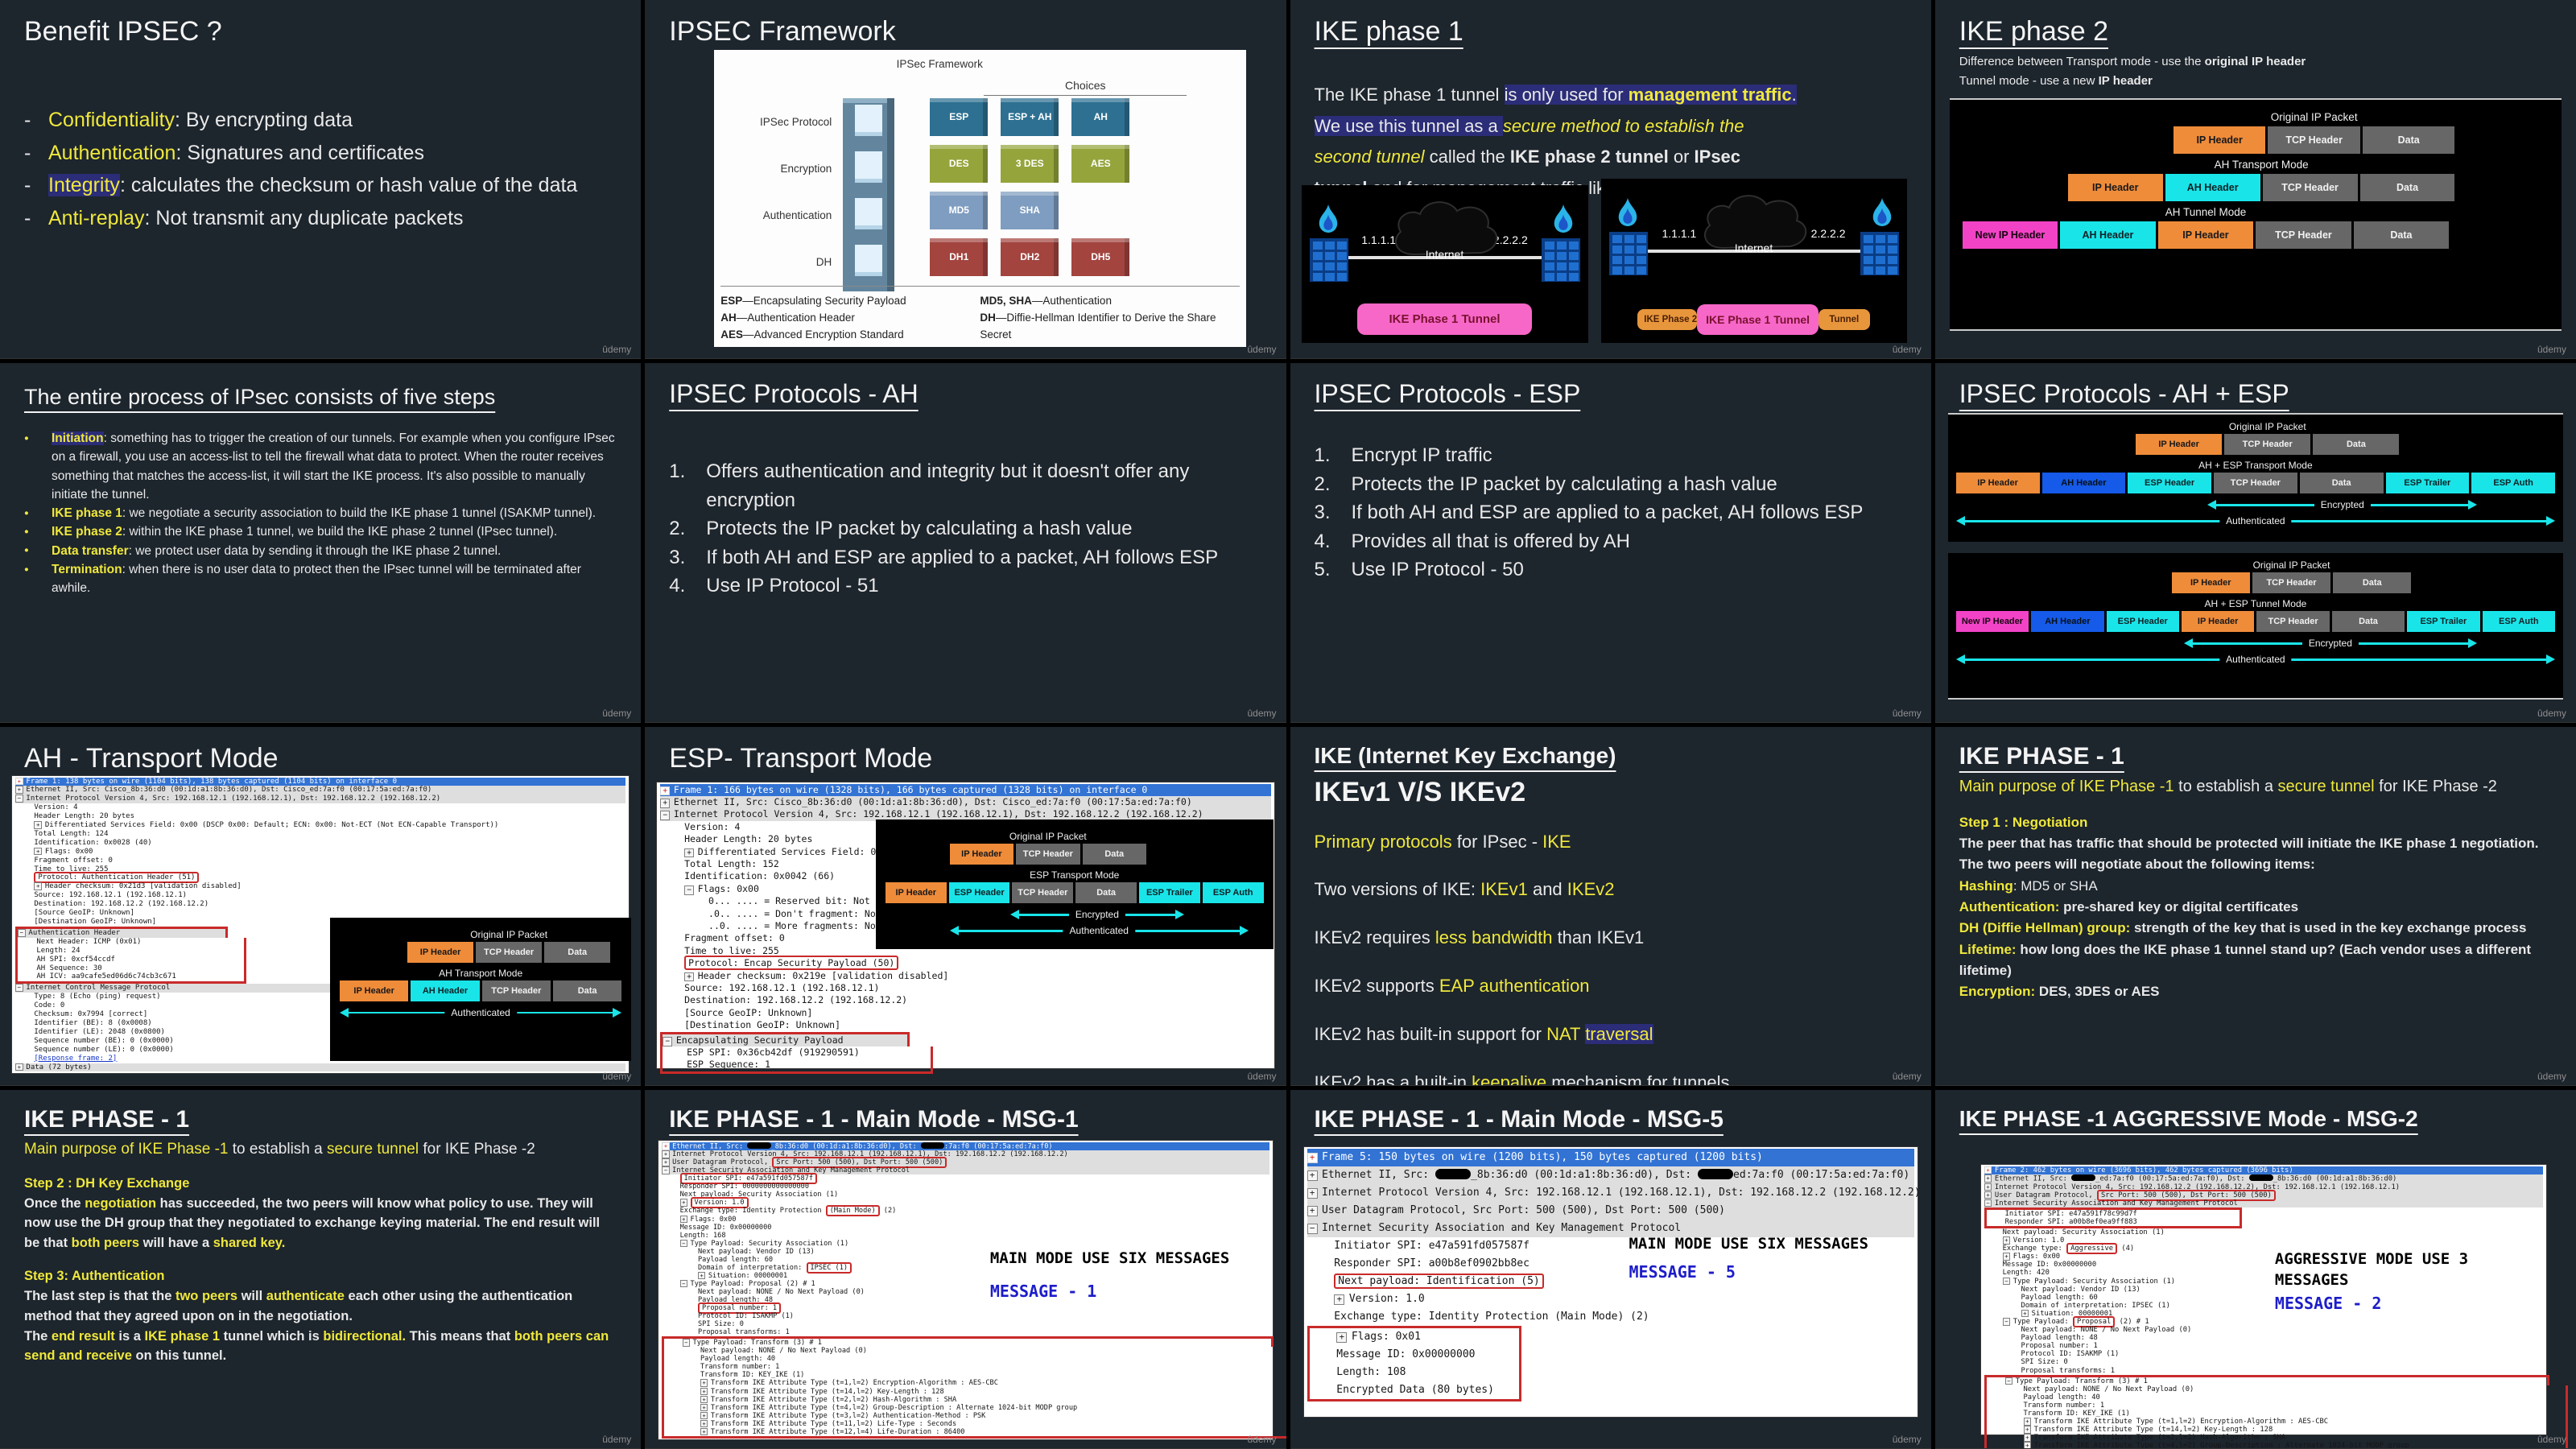  What do you see at coordinates (1420, 791) in the screenshot?
I see `slide-subtitle: IKEv1 V/S IKEv2` at bounding box center [1420, 791].